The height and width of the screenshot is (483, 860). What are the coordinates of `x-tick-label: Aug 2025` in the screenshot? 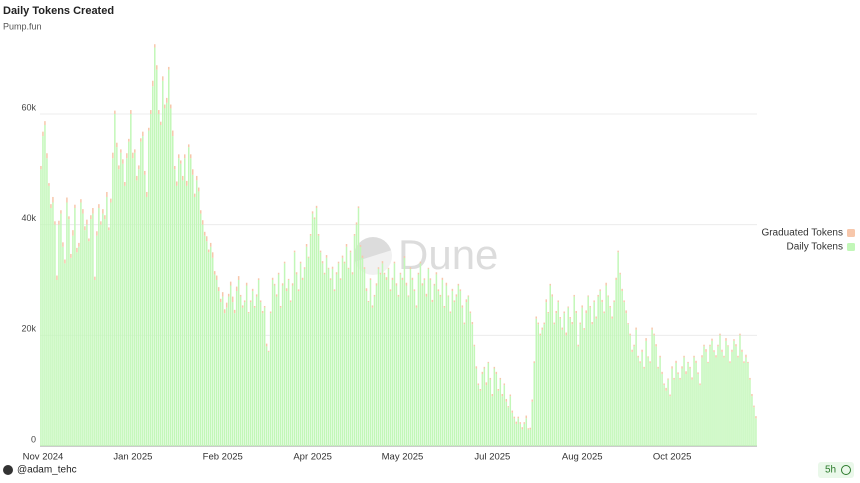 It's located at (582, 457).